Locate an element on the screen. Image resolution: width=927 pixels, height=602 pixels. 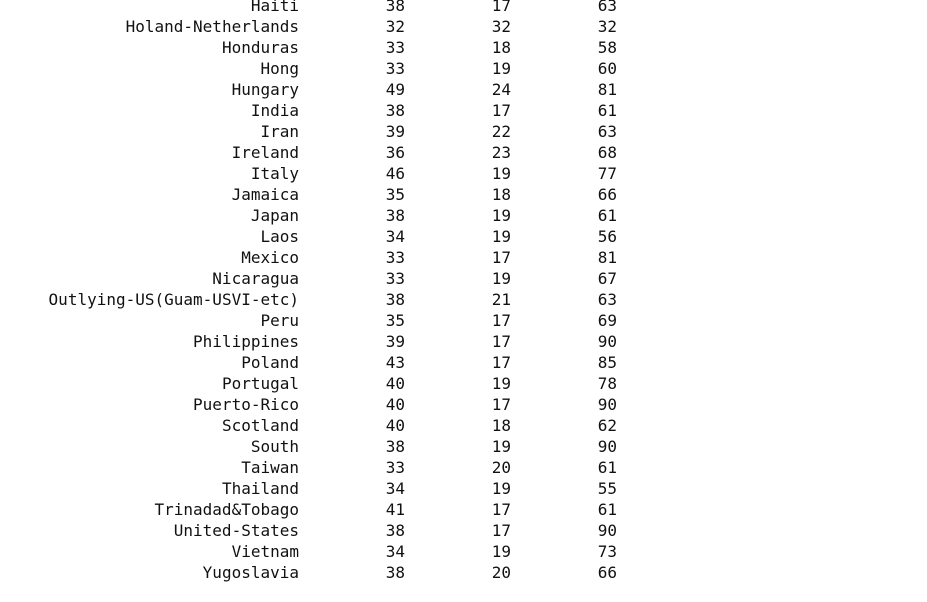
value-cell-c: 77 is located at coordinates (607, 173).